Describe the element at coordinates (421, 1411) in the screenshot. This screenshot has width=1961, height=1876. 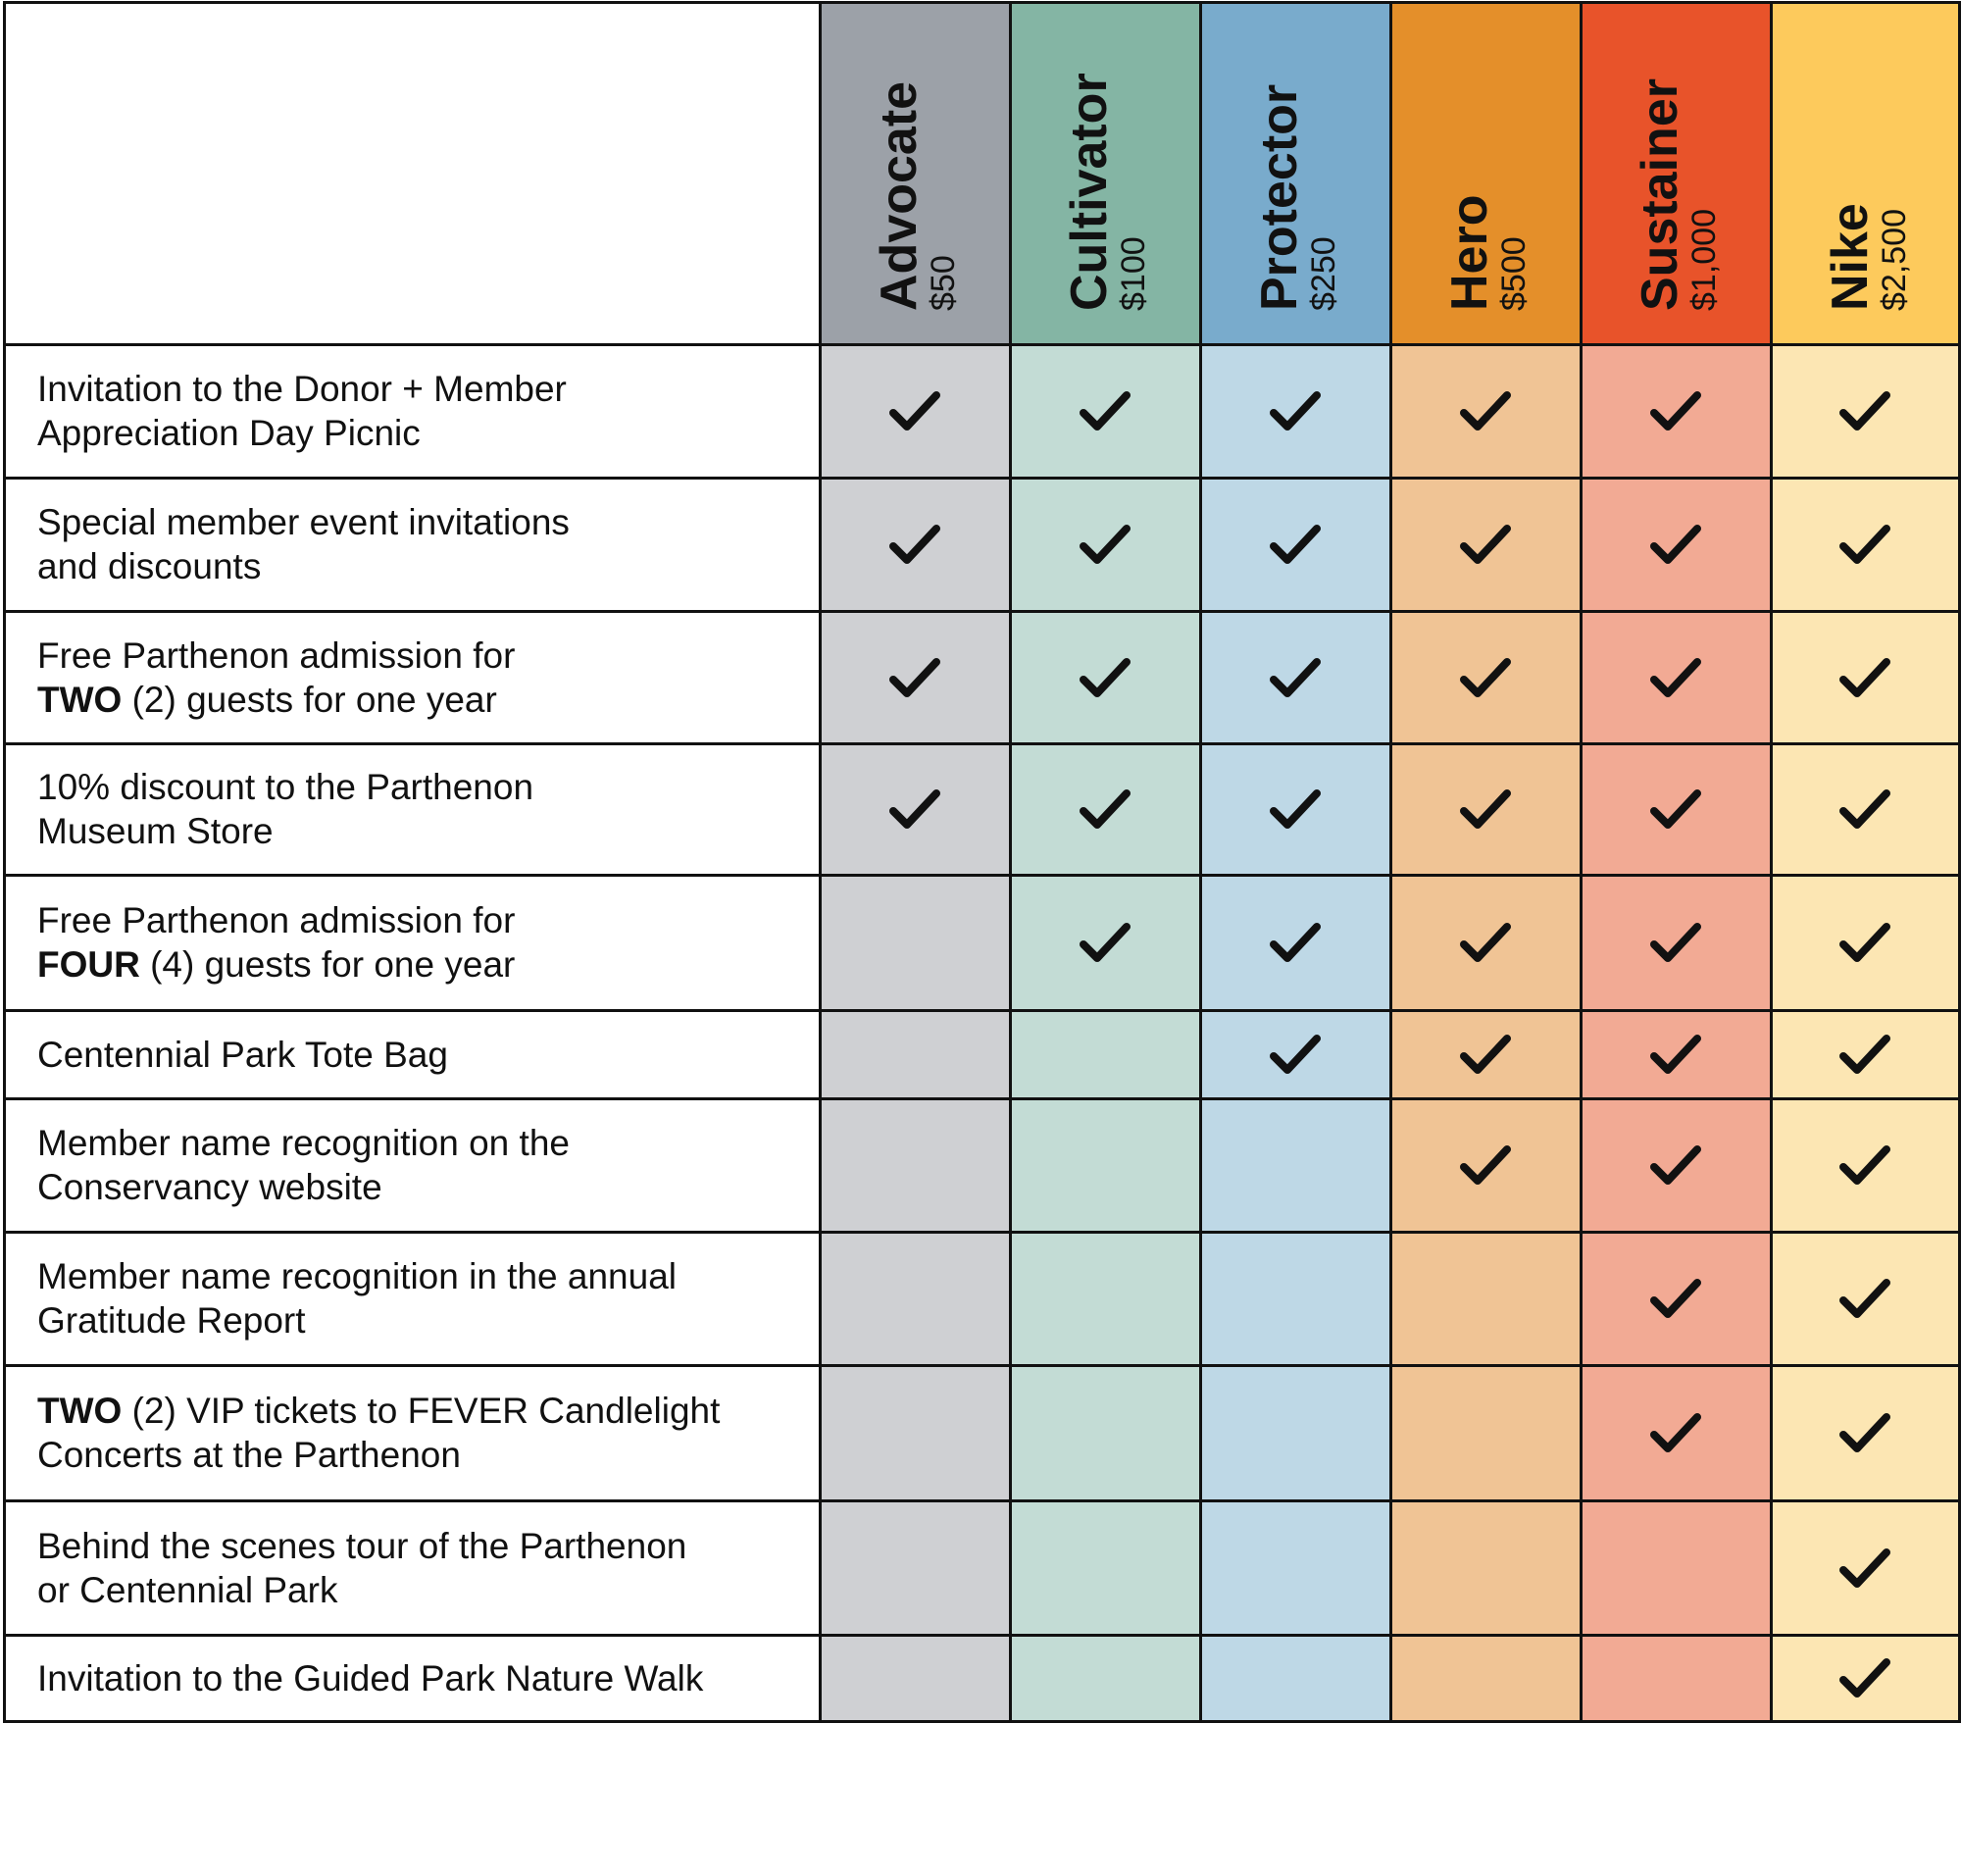
I see `benefit-segment: (2) VIP tickets to FEVER Candlelight` at that location.